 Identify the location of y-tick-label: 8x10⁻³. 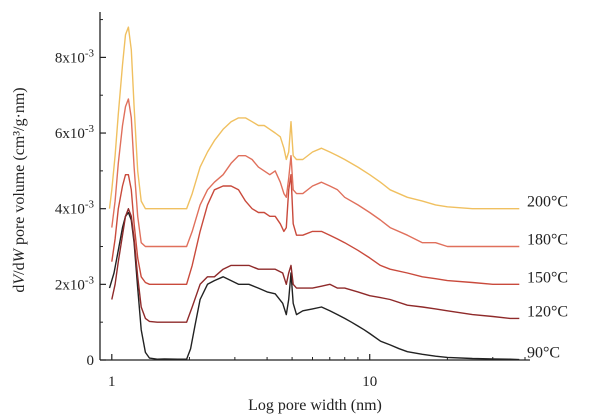
(75, 56).